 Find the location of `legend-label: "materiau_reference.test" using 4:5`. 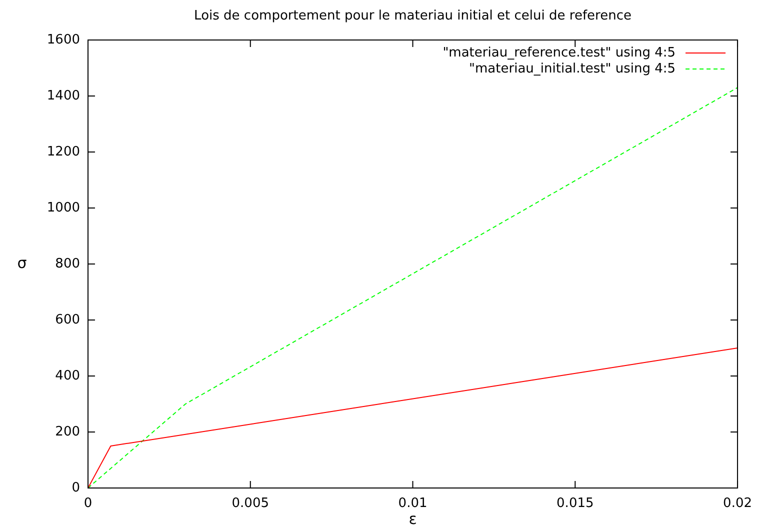

legend-label: "materiau_reference.test" using 4:5 is located at coordinates (559, 52).